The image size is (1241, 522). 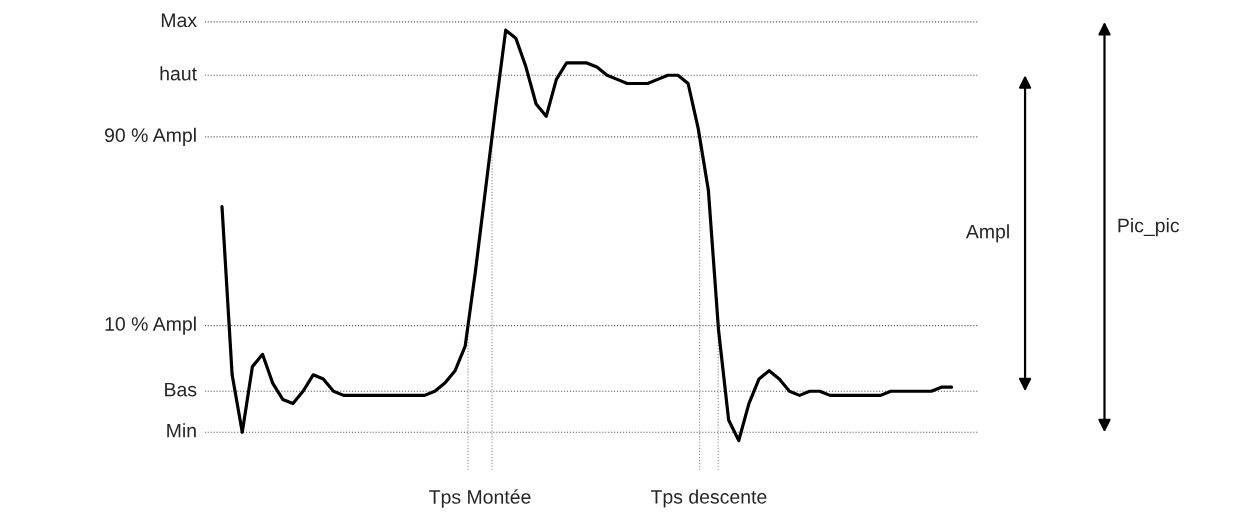 What do you see at coordinates (987, 233) in the screenshot?
I see `text: Ampl` at bounding box center [987, 233].